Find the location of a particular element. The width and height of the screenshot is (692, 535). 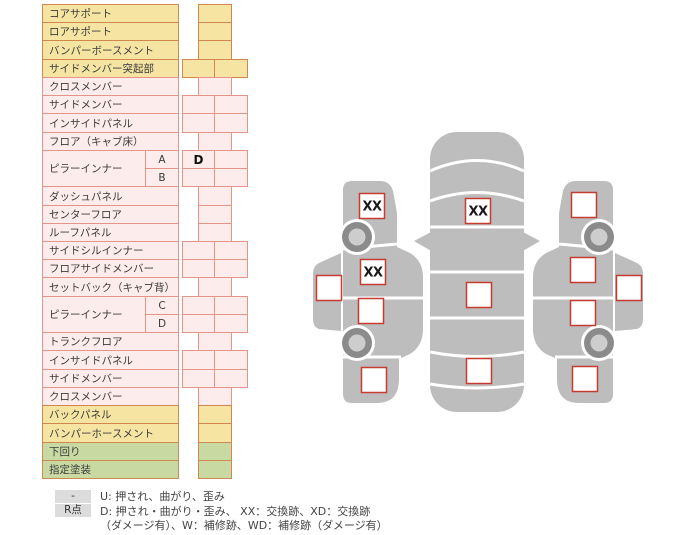

part-row-label: ダッシュパネル is located at coordinates (110, 196).